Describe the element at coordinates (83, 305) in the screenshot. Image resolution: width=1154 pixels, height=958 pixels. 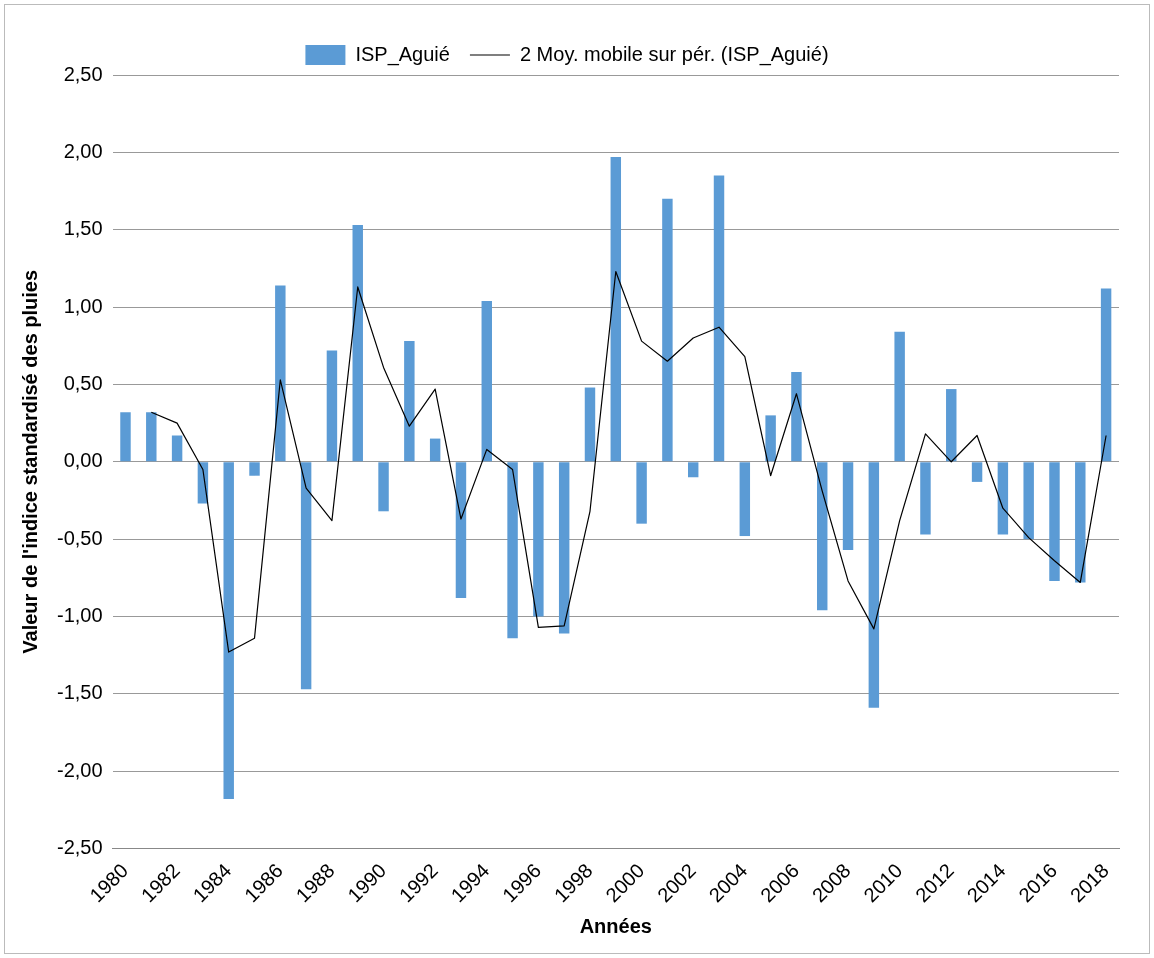
I see `y-tick-label: 1,00` at that location.